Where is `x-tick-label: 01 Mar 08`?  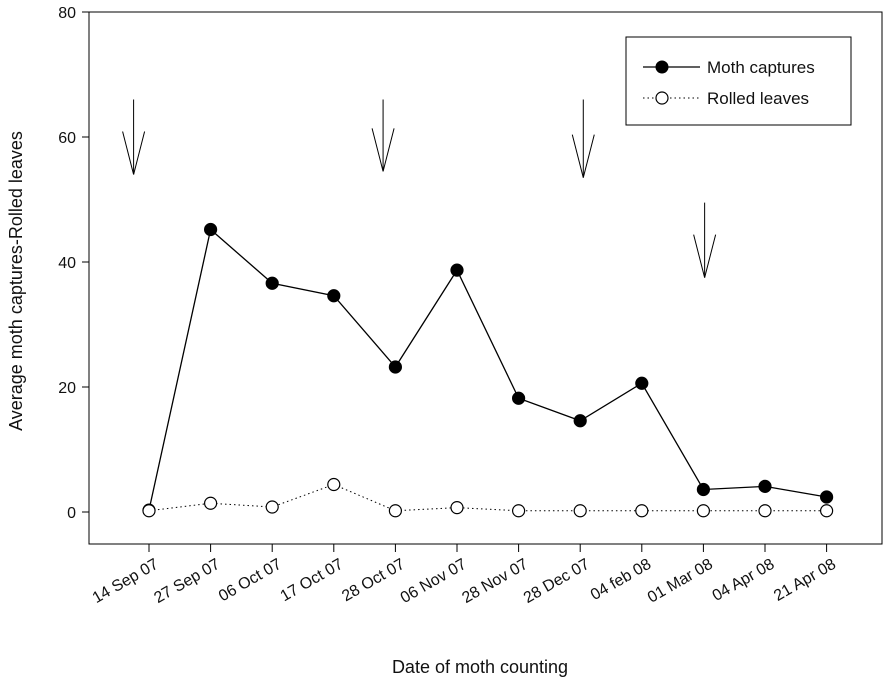
x-tick-label: 01 Mar 08 is located at coordinates (680, 581).